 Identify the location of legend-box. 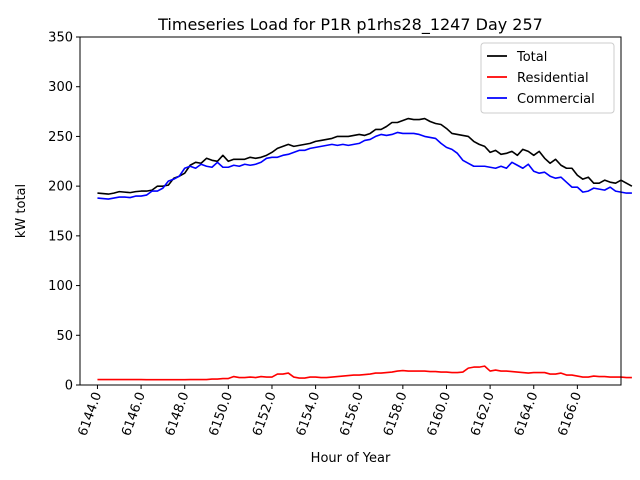
(547, 78).